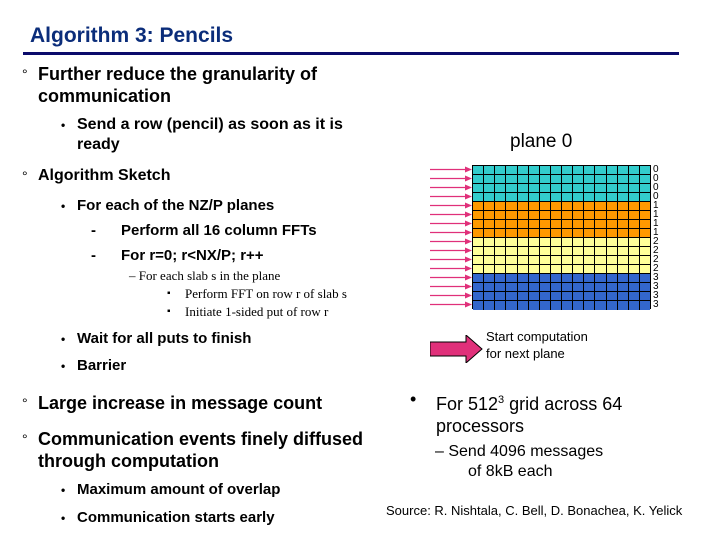 The height and width of the screenshot is (540, 720). I want to click on row-number-label: 2, so click(656, 259).